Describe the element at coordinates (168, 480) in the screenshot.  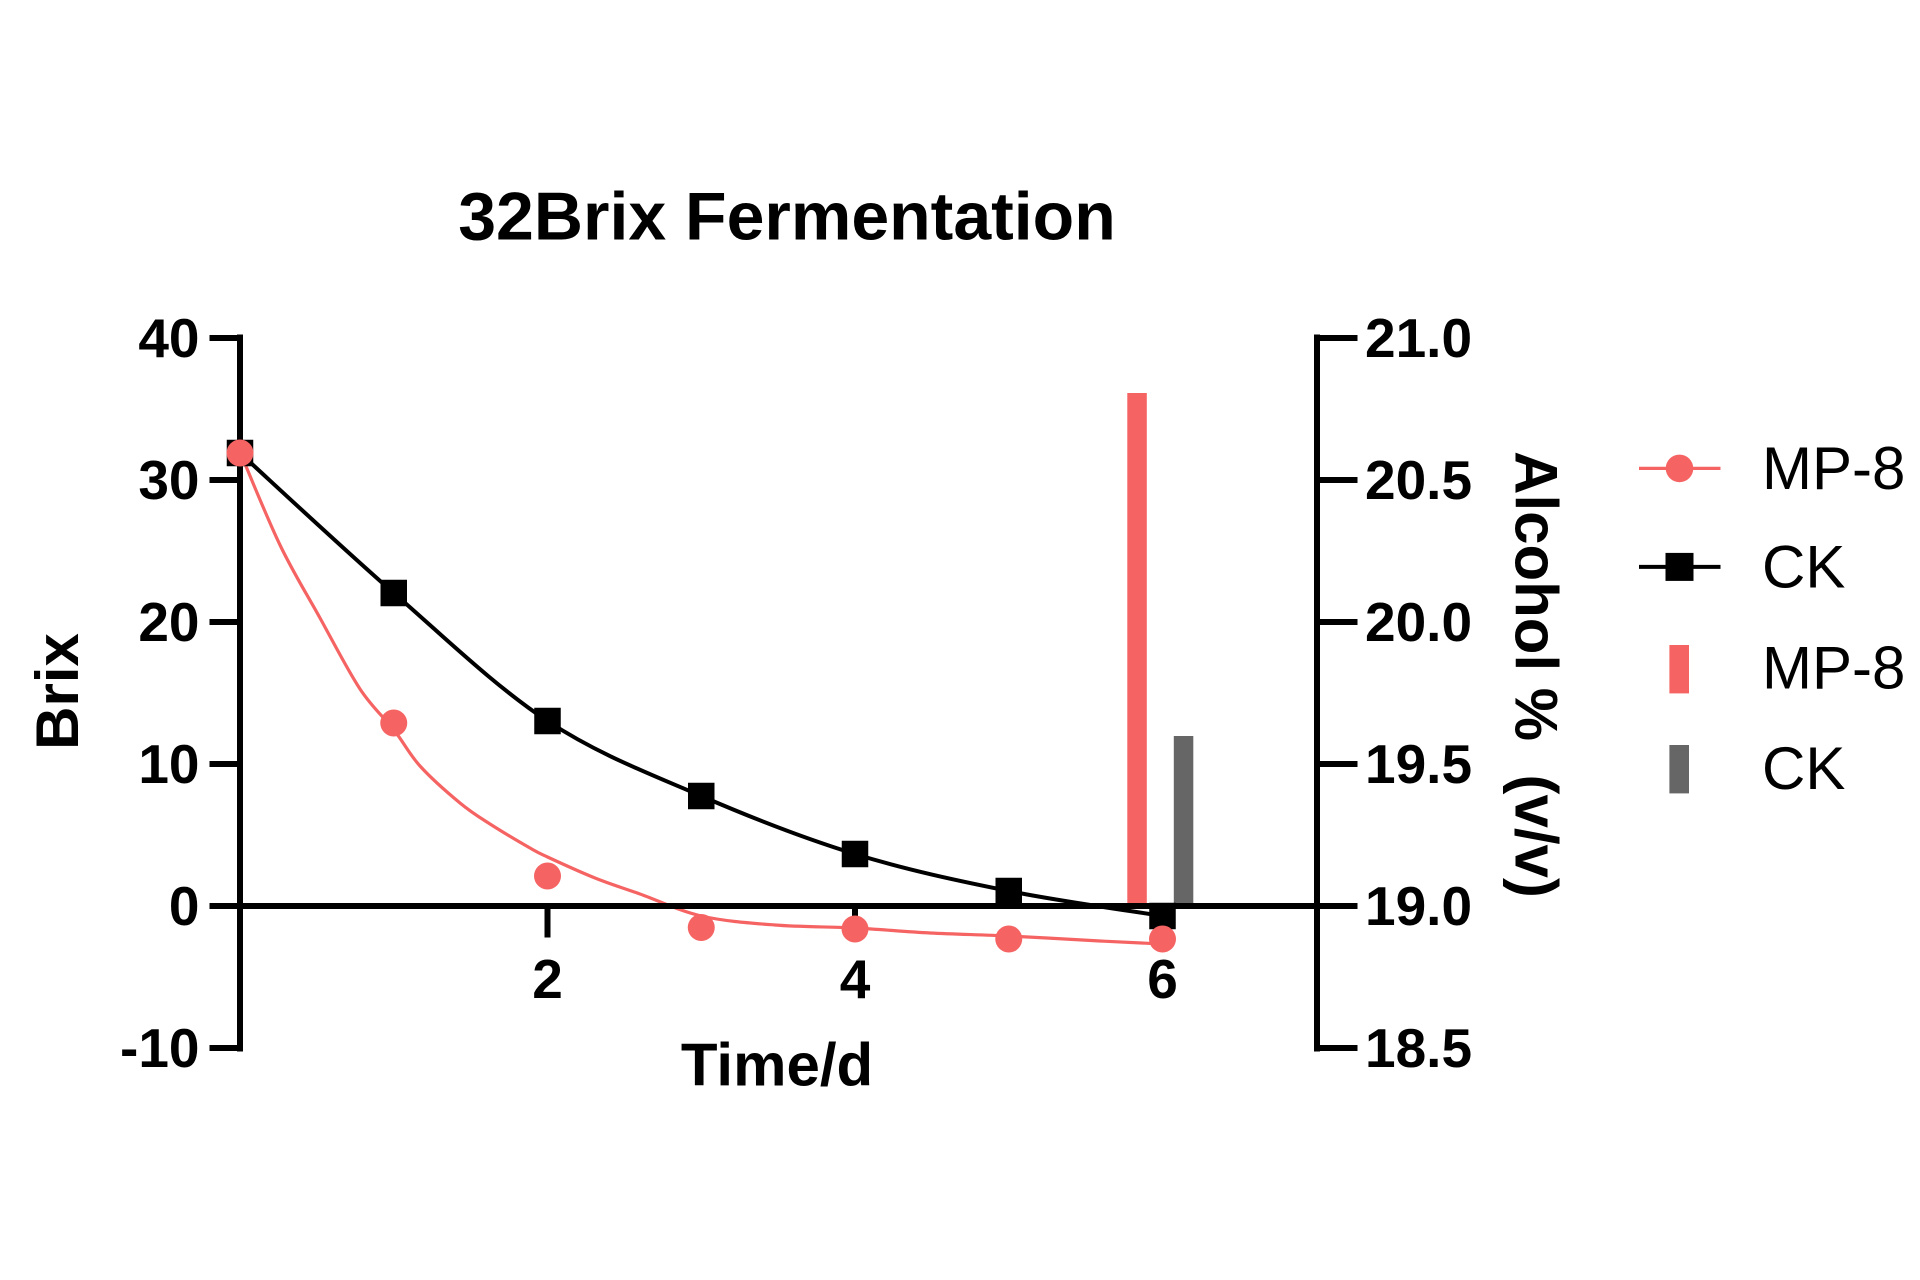
I see `svg-text: 30` at that location.